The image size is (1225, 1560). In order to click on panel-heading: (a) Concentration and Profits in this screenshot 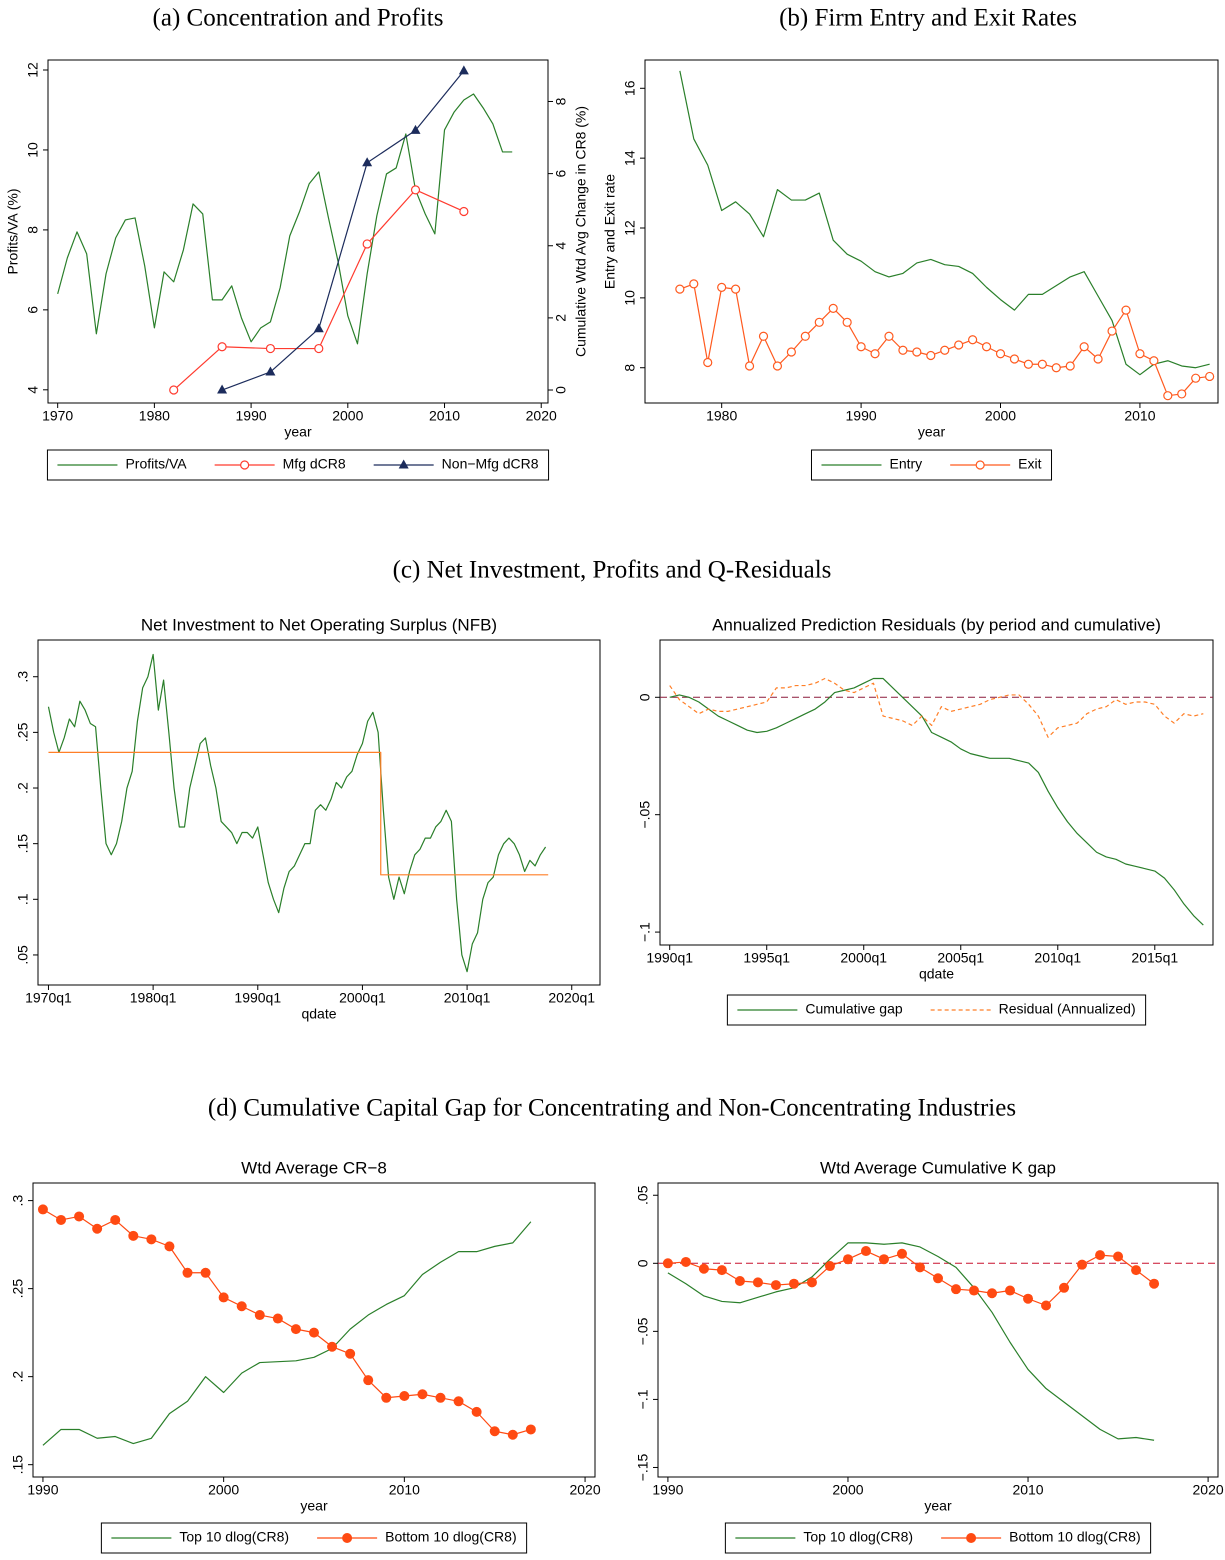, I will do `click(298, 18)`.